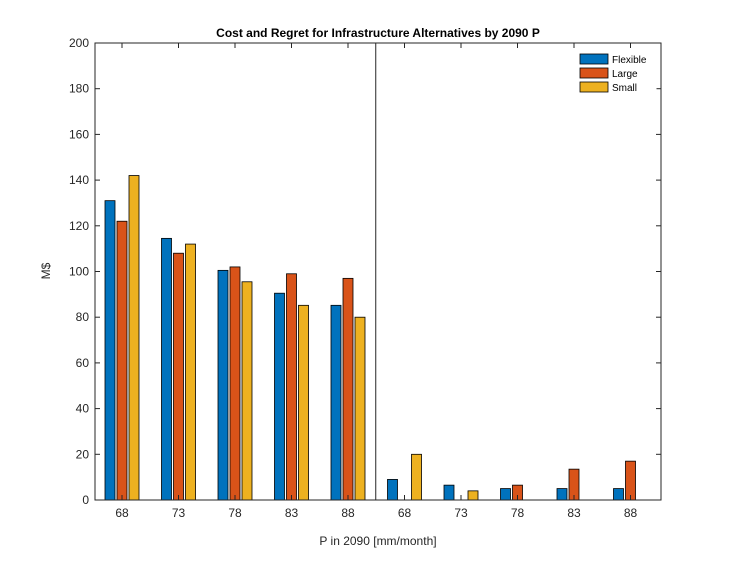  I want to click on y-tick-label: 200, so click(79, 43).